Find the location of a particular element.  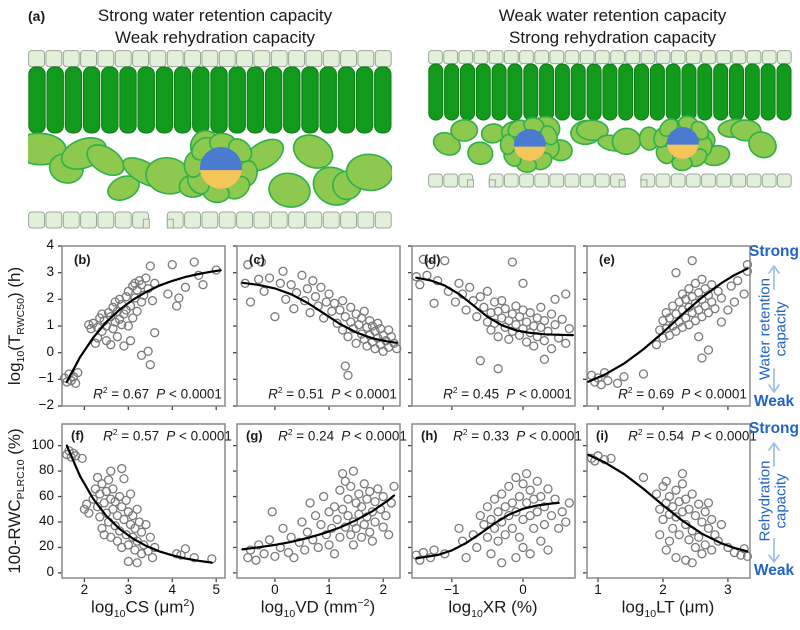

panel-a-label: (a) is located at coordinates (37, 16).